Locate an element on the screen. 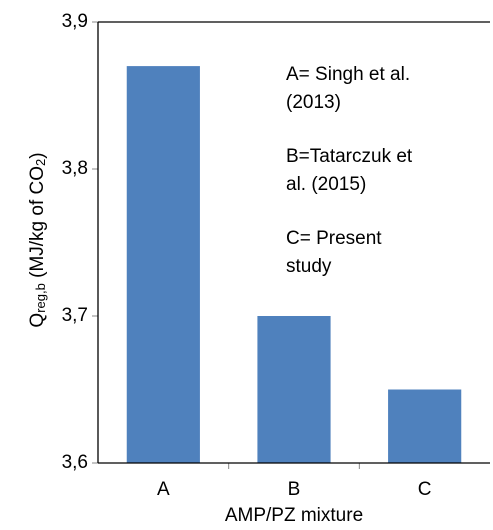 This screenshot has height=530, width=493. annotation: A= Singh et al. is located at coordinates (348, 74).